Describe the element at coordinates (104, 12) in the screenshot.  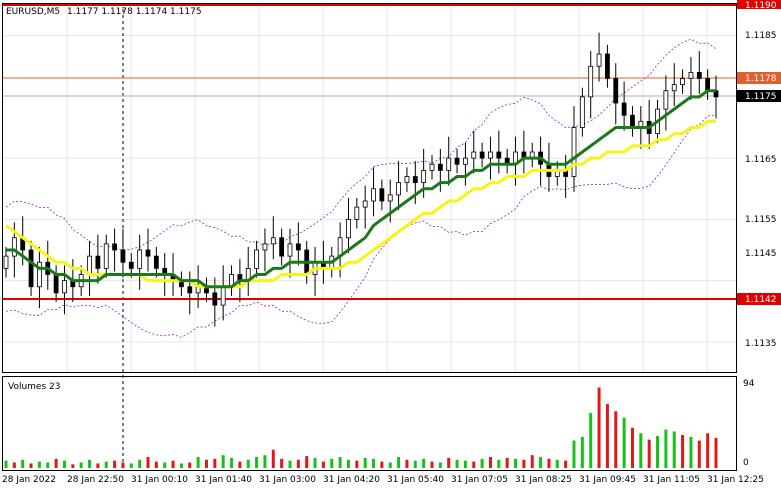
I see `symbol-header: EURUSD,M5 1.1177 1.1178 1.1174 1.1175` at that location.